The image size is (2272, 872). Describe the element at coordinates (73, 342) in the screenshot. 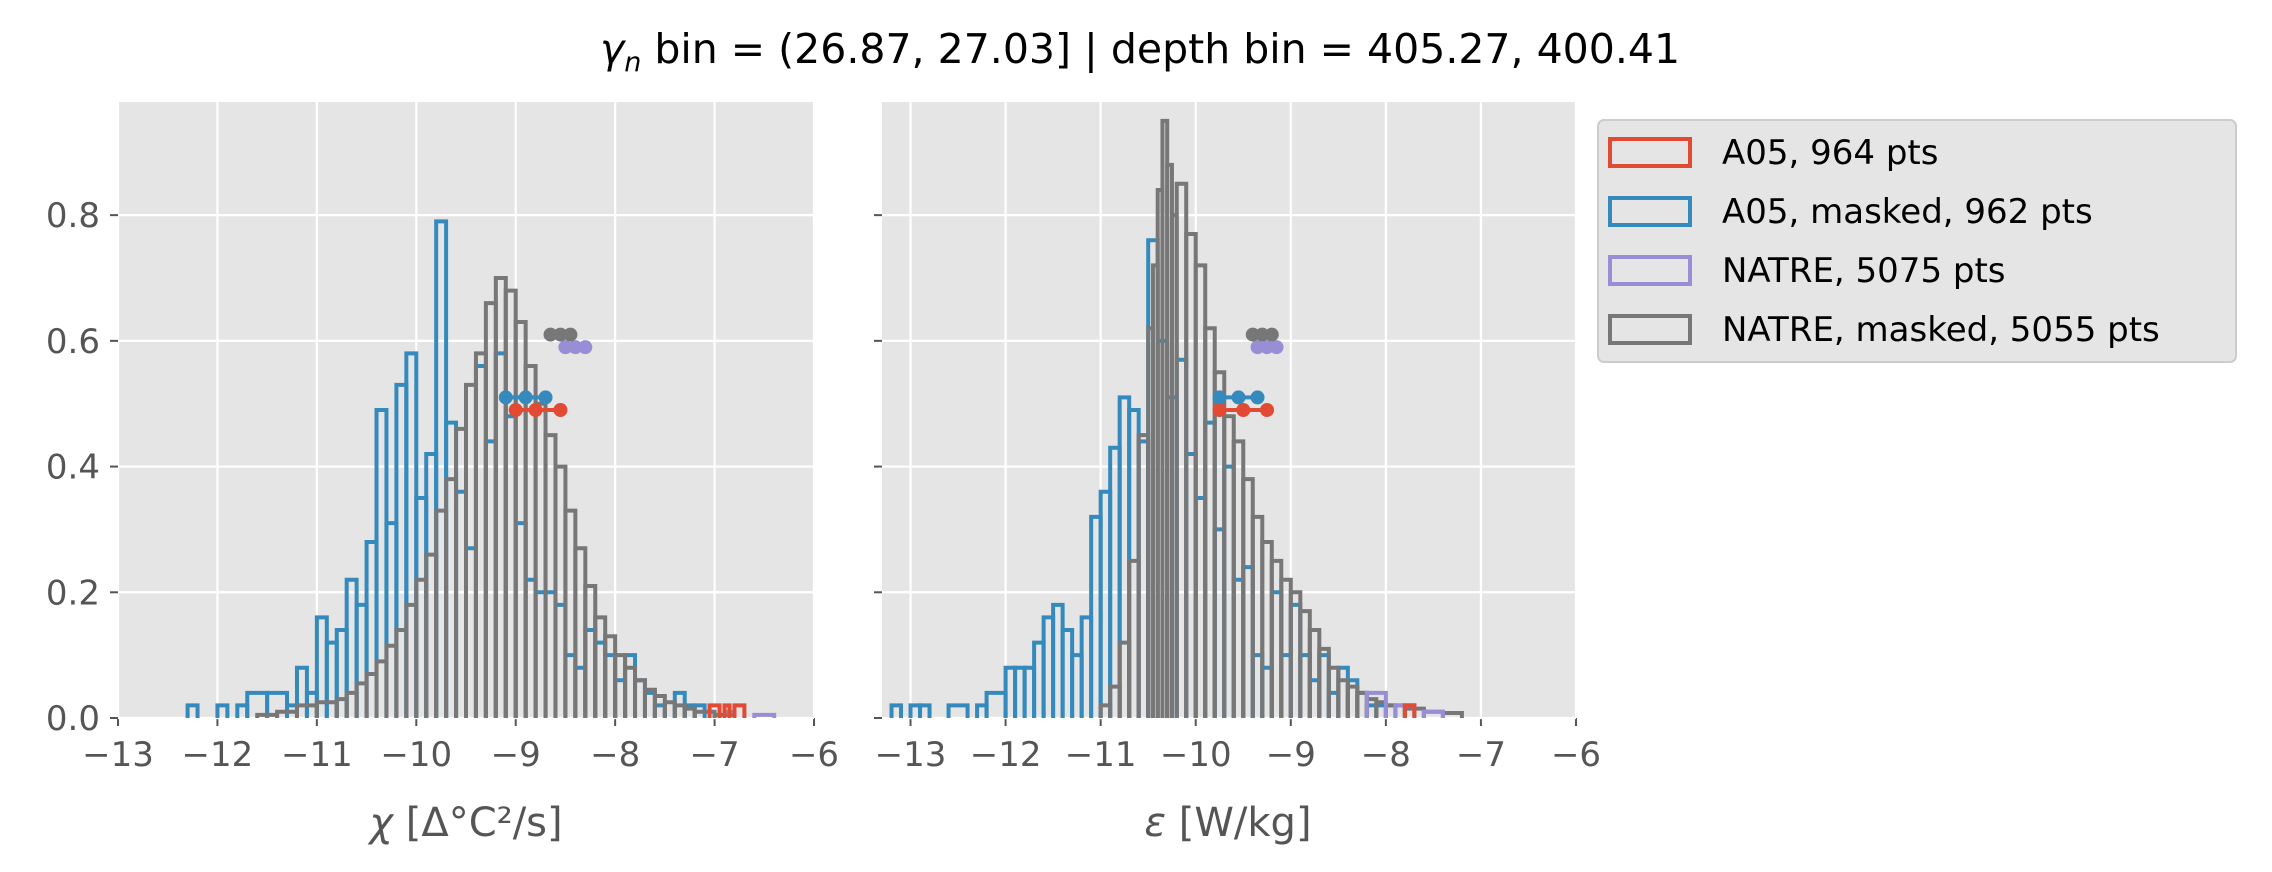

I see `chi-y-tick-label: 0.6` at that location.